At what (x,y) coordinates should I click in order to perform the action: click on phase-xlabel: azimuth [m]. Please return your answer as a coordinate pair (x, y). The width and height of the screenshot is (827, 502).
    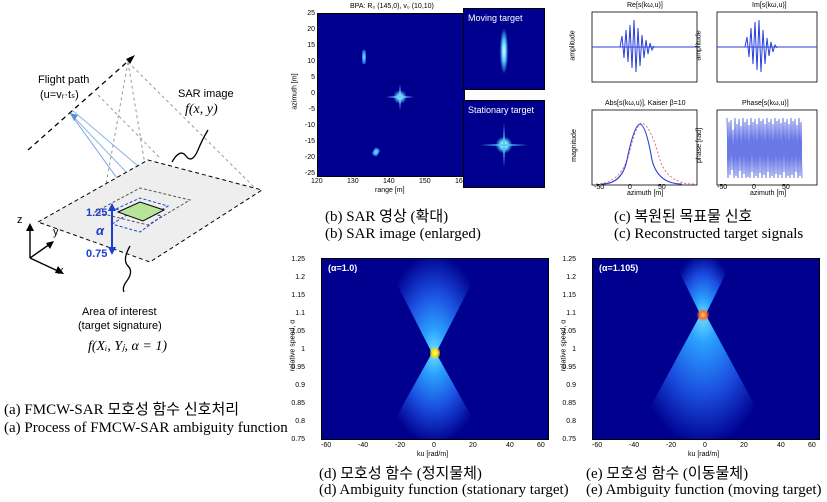
    Looking at the image, I should click on (768, 193).